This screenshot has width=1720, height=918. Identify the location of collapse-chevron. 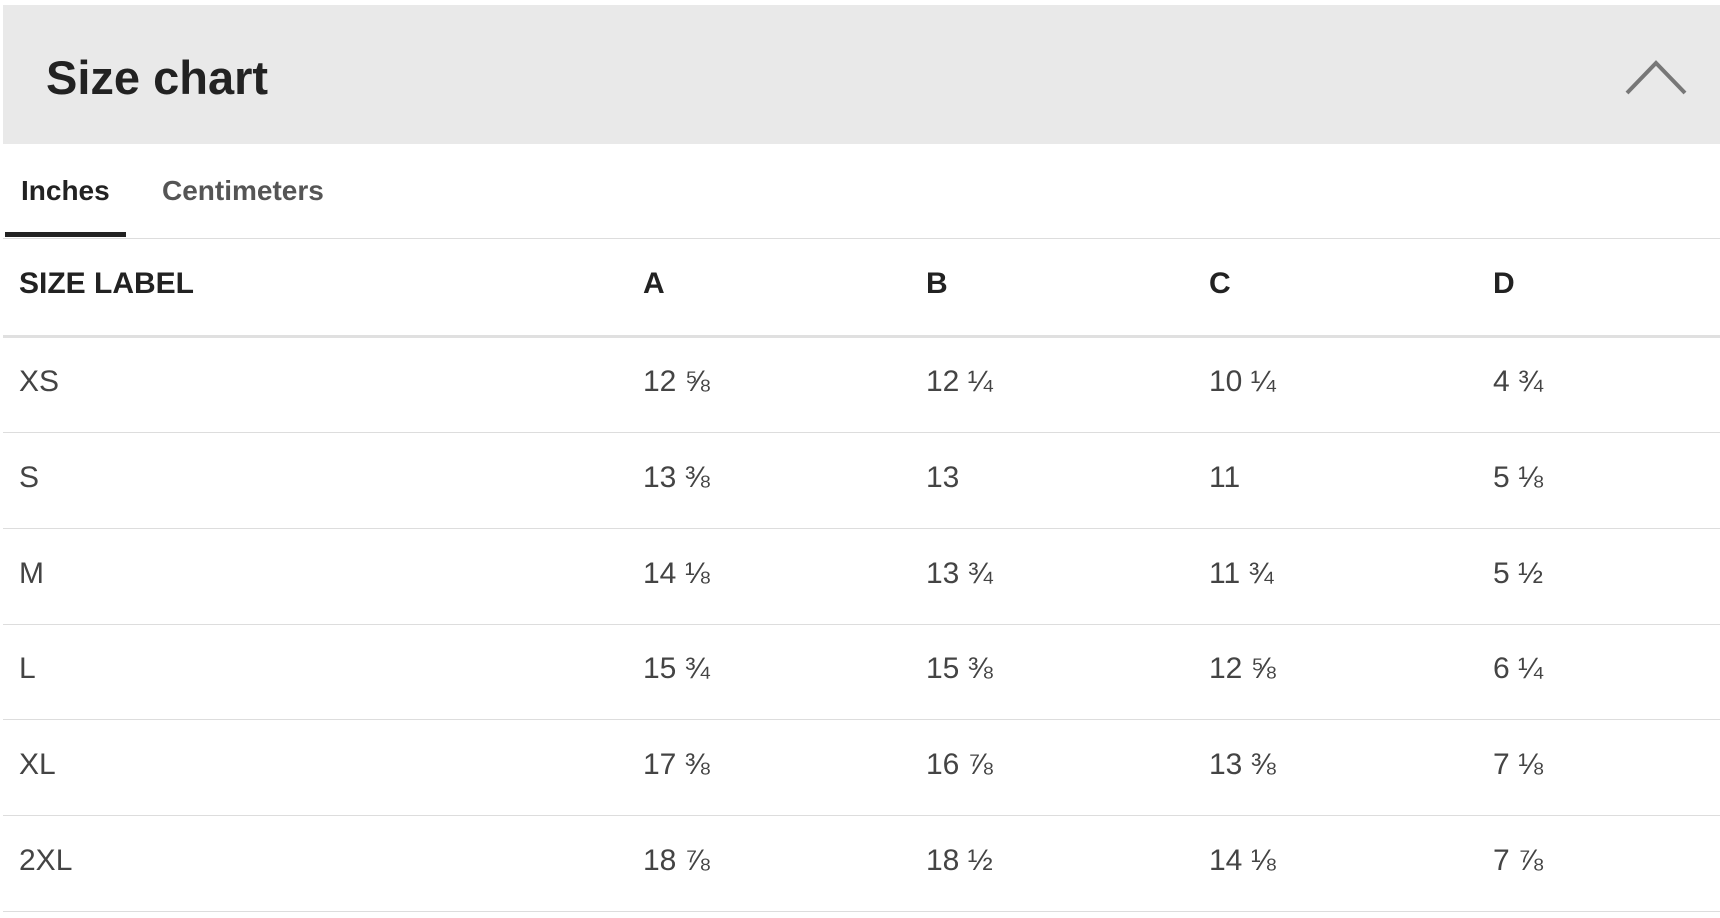
(1656, 79).